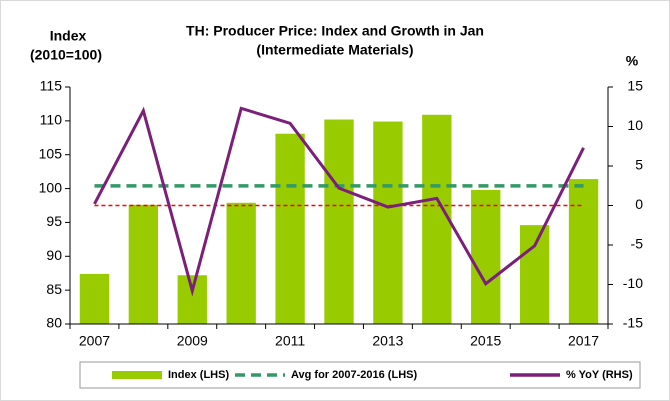  Describe the element at coordinates (599, 375) in the screenshot. I see `legend-label: % YoY (RHS)` at that location.